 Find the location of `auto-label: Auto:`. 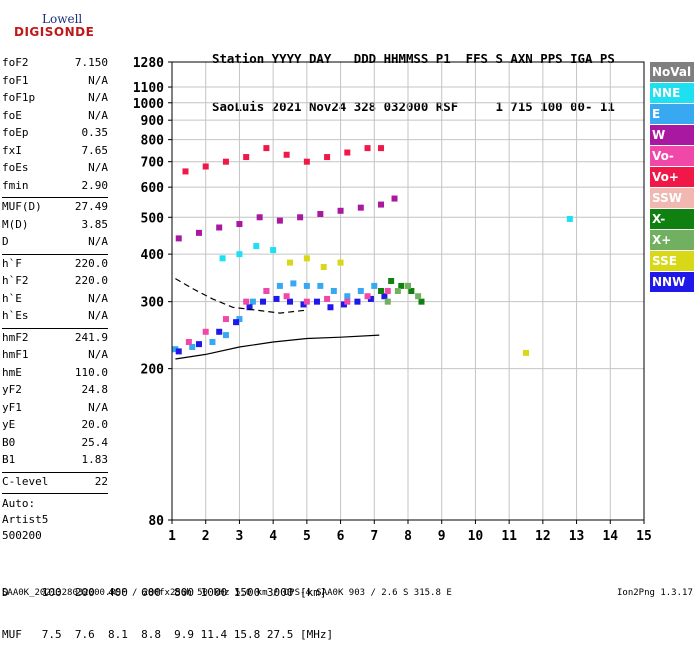

auto-label: Auto: is located at coordinates (19, 503).